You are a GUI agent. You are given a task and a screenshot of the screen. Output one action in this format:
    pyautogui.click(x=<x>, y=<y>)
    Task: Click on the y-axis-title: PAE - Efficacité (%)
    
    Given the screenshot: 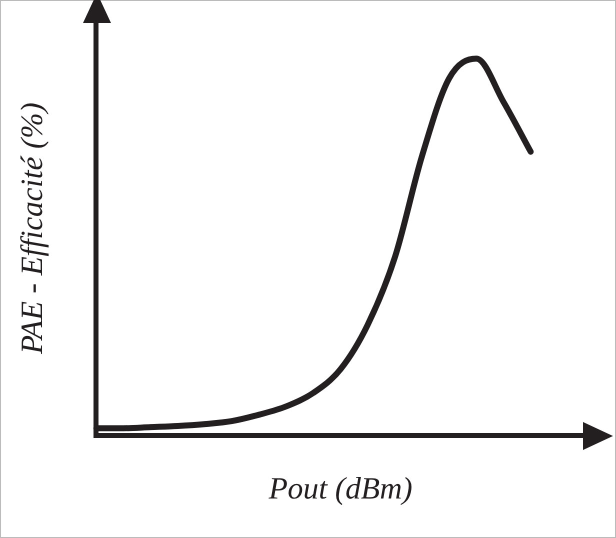 What is the action you would take?
    pyautogui.click(x=31, y=229)
    